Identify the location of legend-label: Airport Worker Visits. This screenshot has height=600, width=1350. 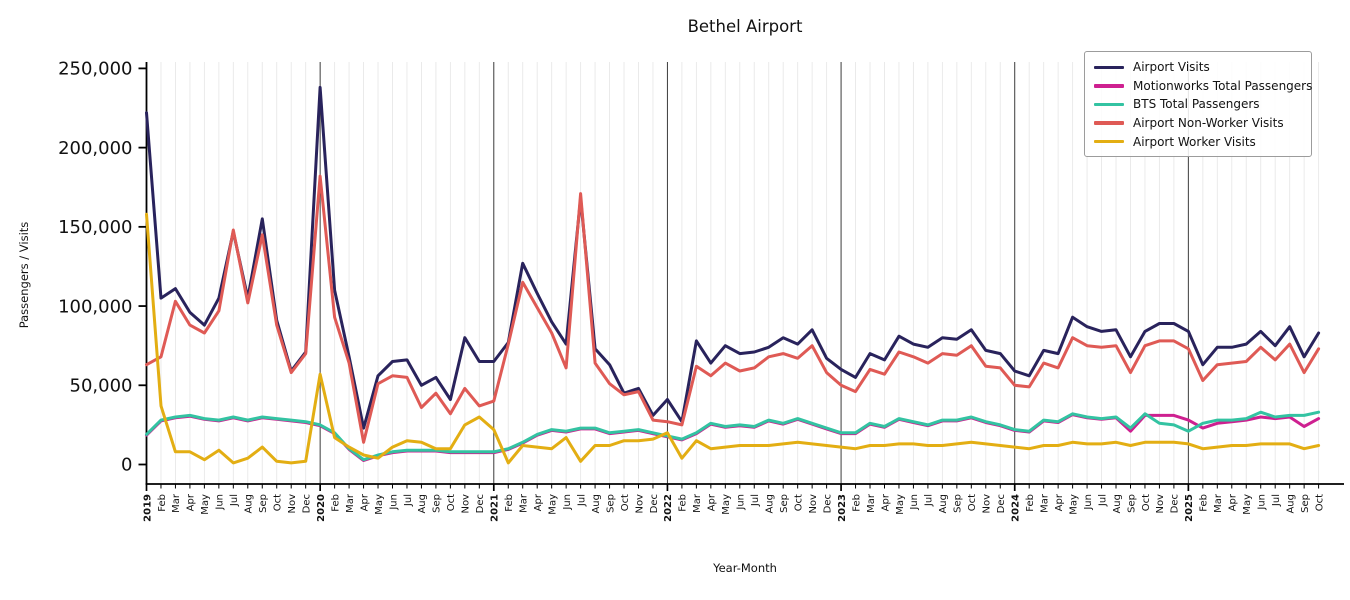
(1194, 141).